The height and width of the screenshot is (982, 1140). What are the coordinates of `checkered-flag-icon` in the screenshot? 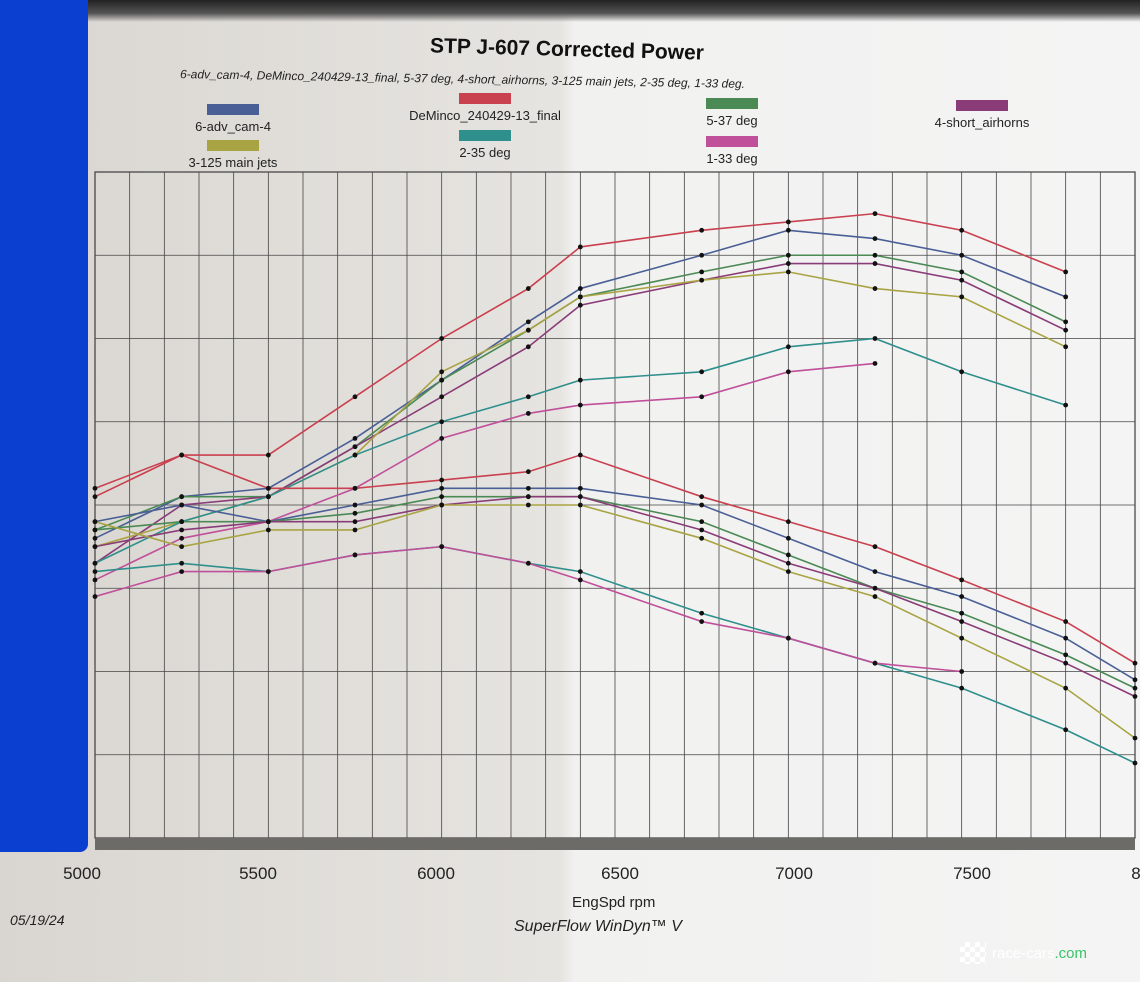 It's located at (973, 953).